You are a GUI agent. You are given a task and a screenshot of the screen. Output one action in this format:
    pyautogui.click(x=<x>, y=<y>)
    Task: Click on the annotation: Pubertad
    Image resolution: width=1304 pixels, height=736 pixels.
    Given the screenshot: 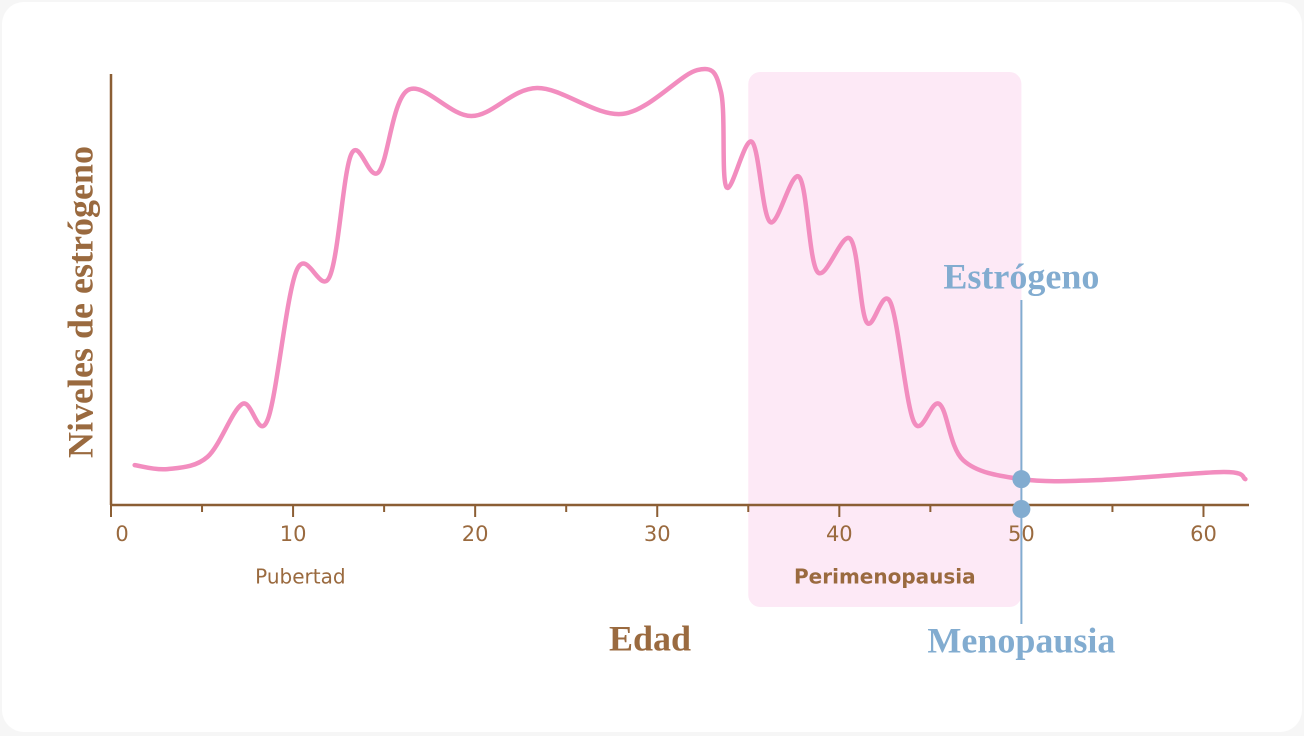 What is the action you would take?
    pyautogui.click(x=300, y=577)
    